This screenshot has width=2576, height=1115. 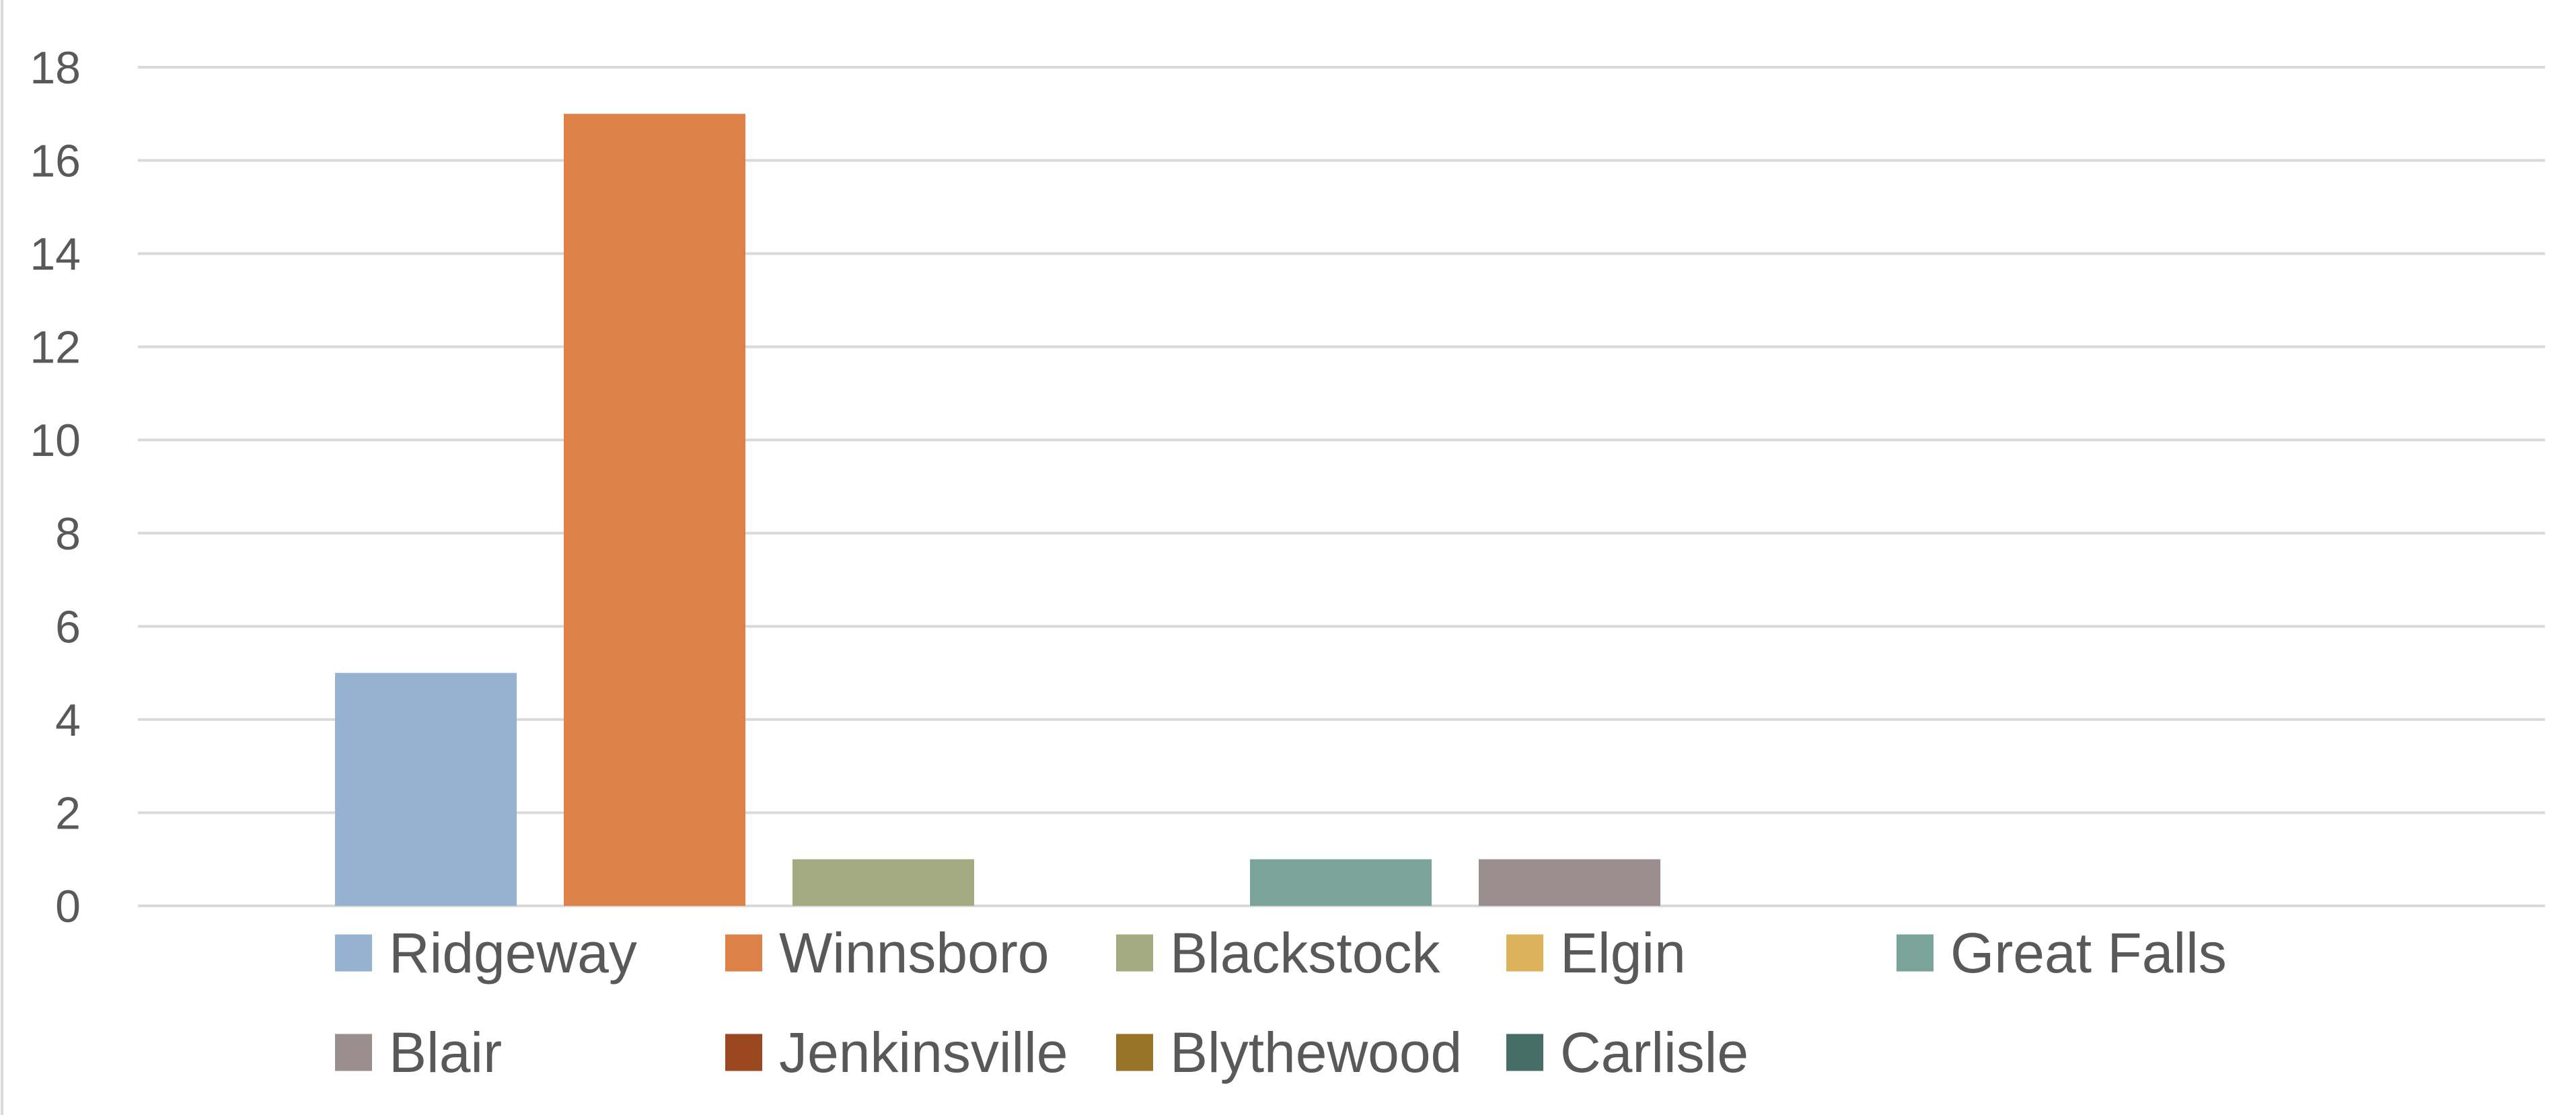 What do you see at coordinates (68, 626) in the screenshot?
I see `y-tick-label: 6` at bounding box center [68, 626].